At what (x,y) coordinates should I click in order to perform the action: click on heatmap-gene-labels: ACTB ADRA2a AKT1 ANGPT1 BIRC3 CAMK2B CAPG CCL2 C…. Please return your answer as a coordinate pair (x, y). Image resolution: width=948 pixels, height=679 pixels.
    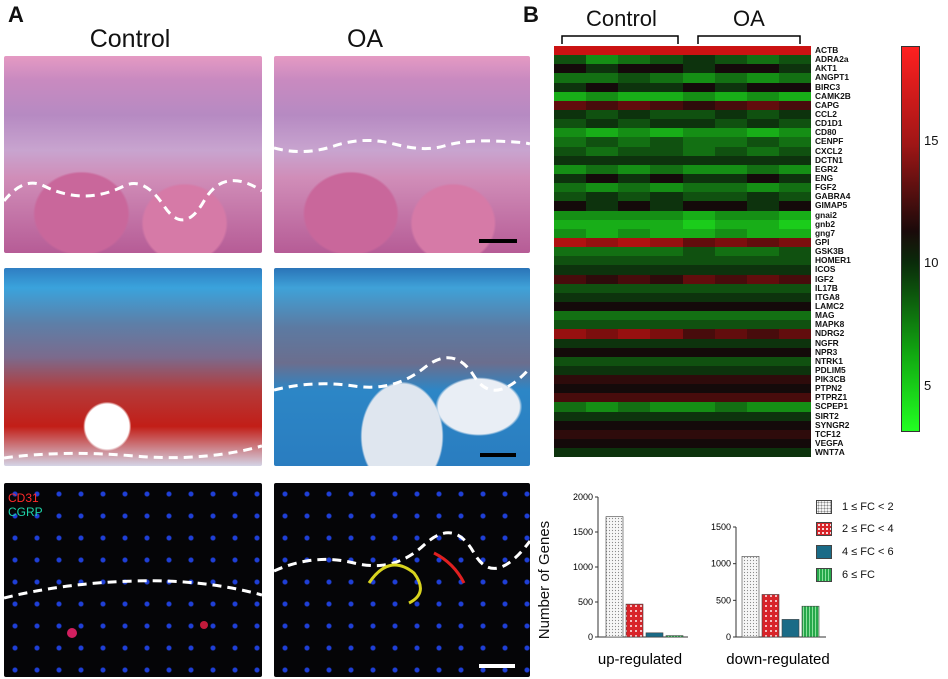
    Looking at the image, I should click on (833, 251).